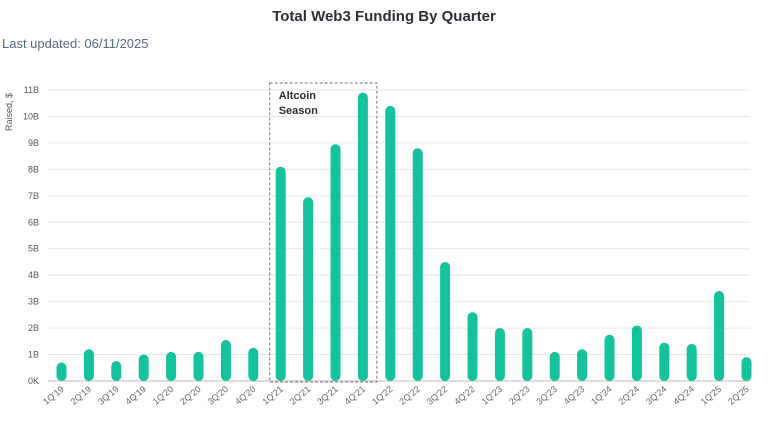  I want to click on last-updated-text: Last updated: 06/11/2025, so click(75, 43).